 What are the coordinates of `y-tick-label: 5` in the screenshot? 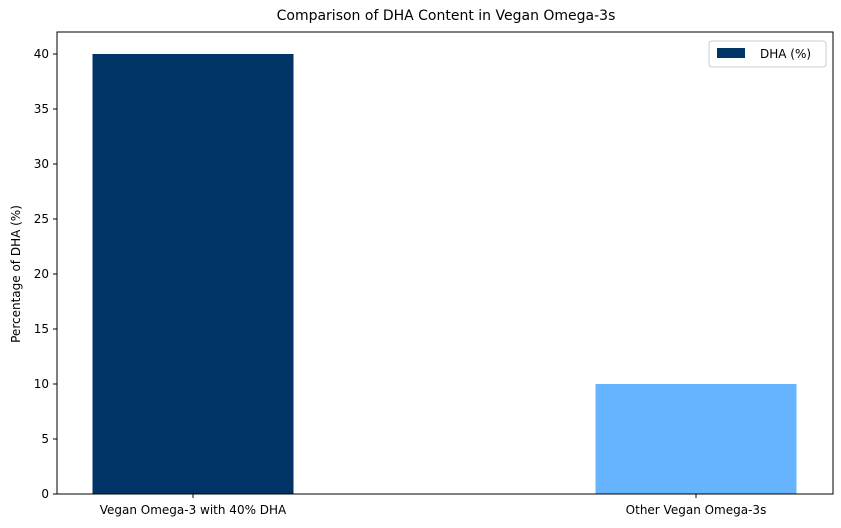 It's located at (45, 439).